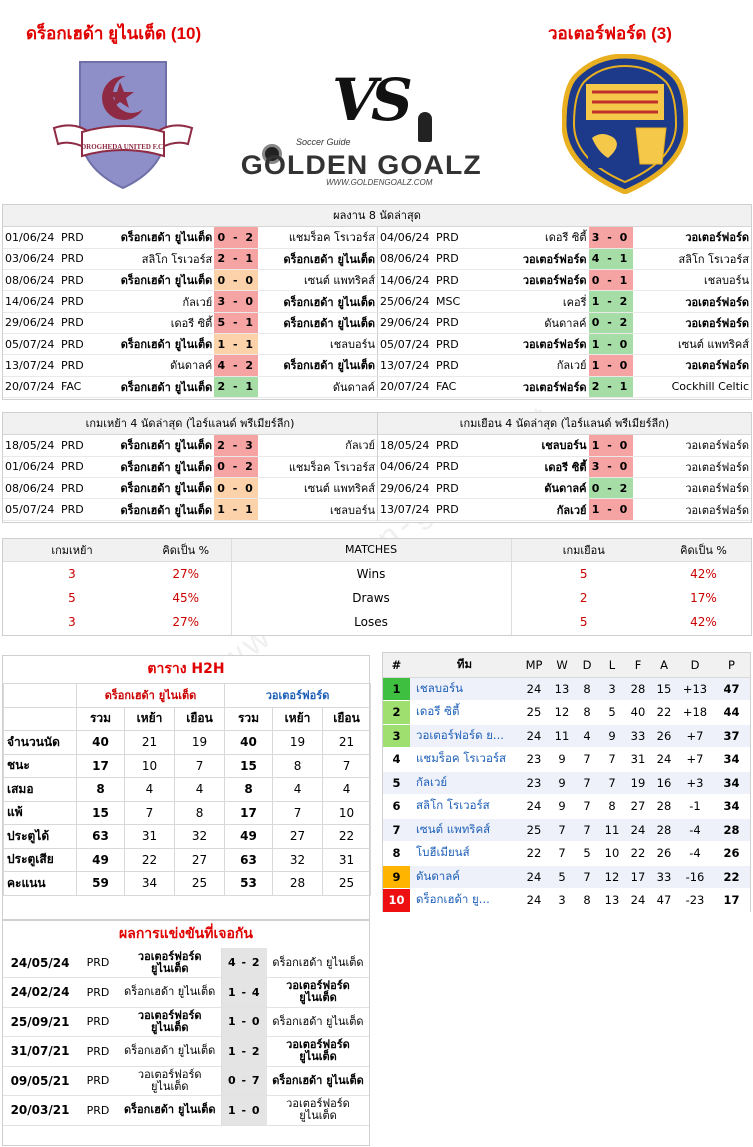 Image resolution: width=753 pixels, height=1147 pixels. What do you see at coordinates (464, 806) in the screenshot?
I see `league-team: สลิโก โรเวอร์ส` at bounding box center [464, 806].